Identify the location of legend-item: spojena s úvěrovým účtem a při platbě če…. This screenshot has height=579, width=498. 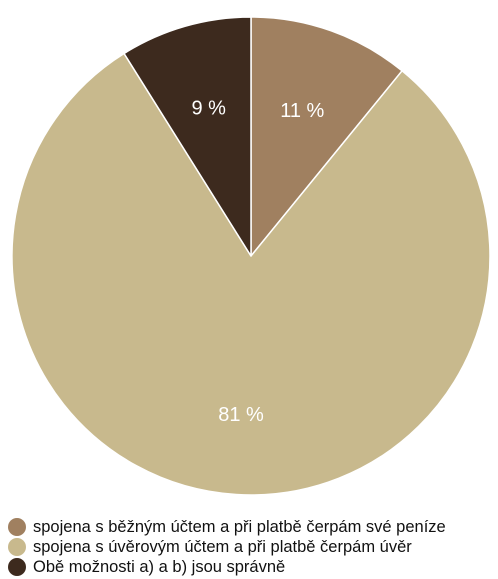
(251, 547).